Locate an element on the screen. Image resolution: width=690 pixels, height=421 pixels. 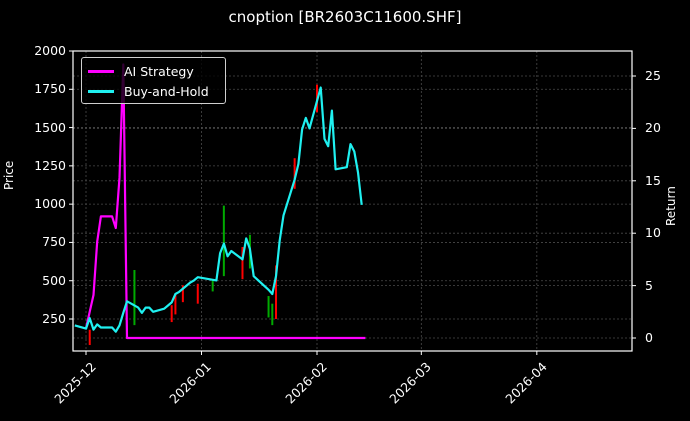
left-tick-label: 1750 is located at coordinates (50, 89).